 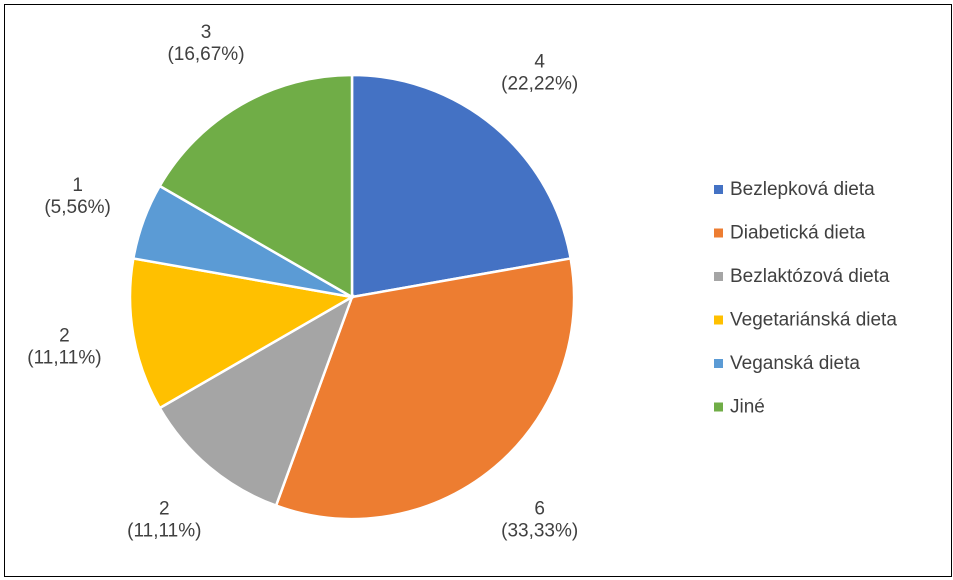 I want to click on legend-label: Jiné, so click(x=747, y=407).